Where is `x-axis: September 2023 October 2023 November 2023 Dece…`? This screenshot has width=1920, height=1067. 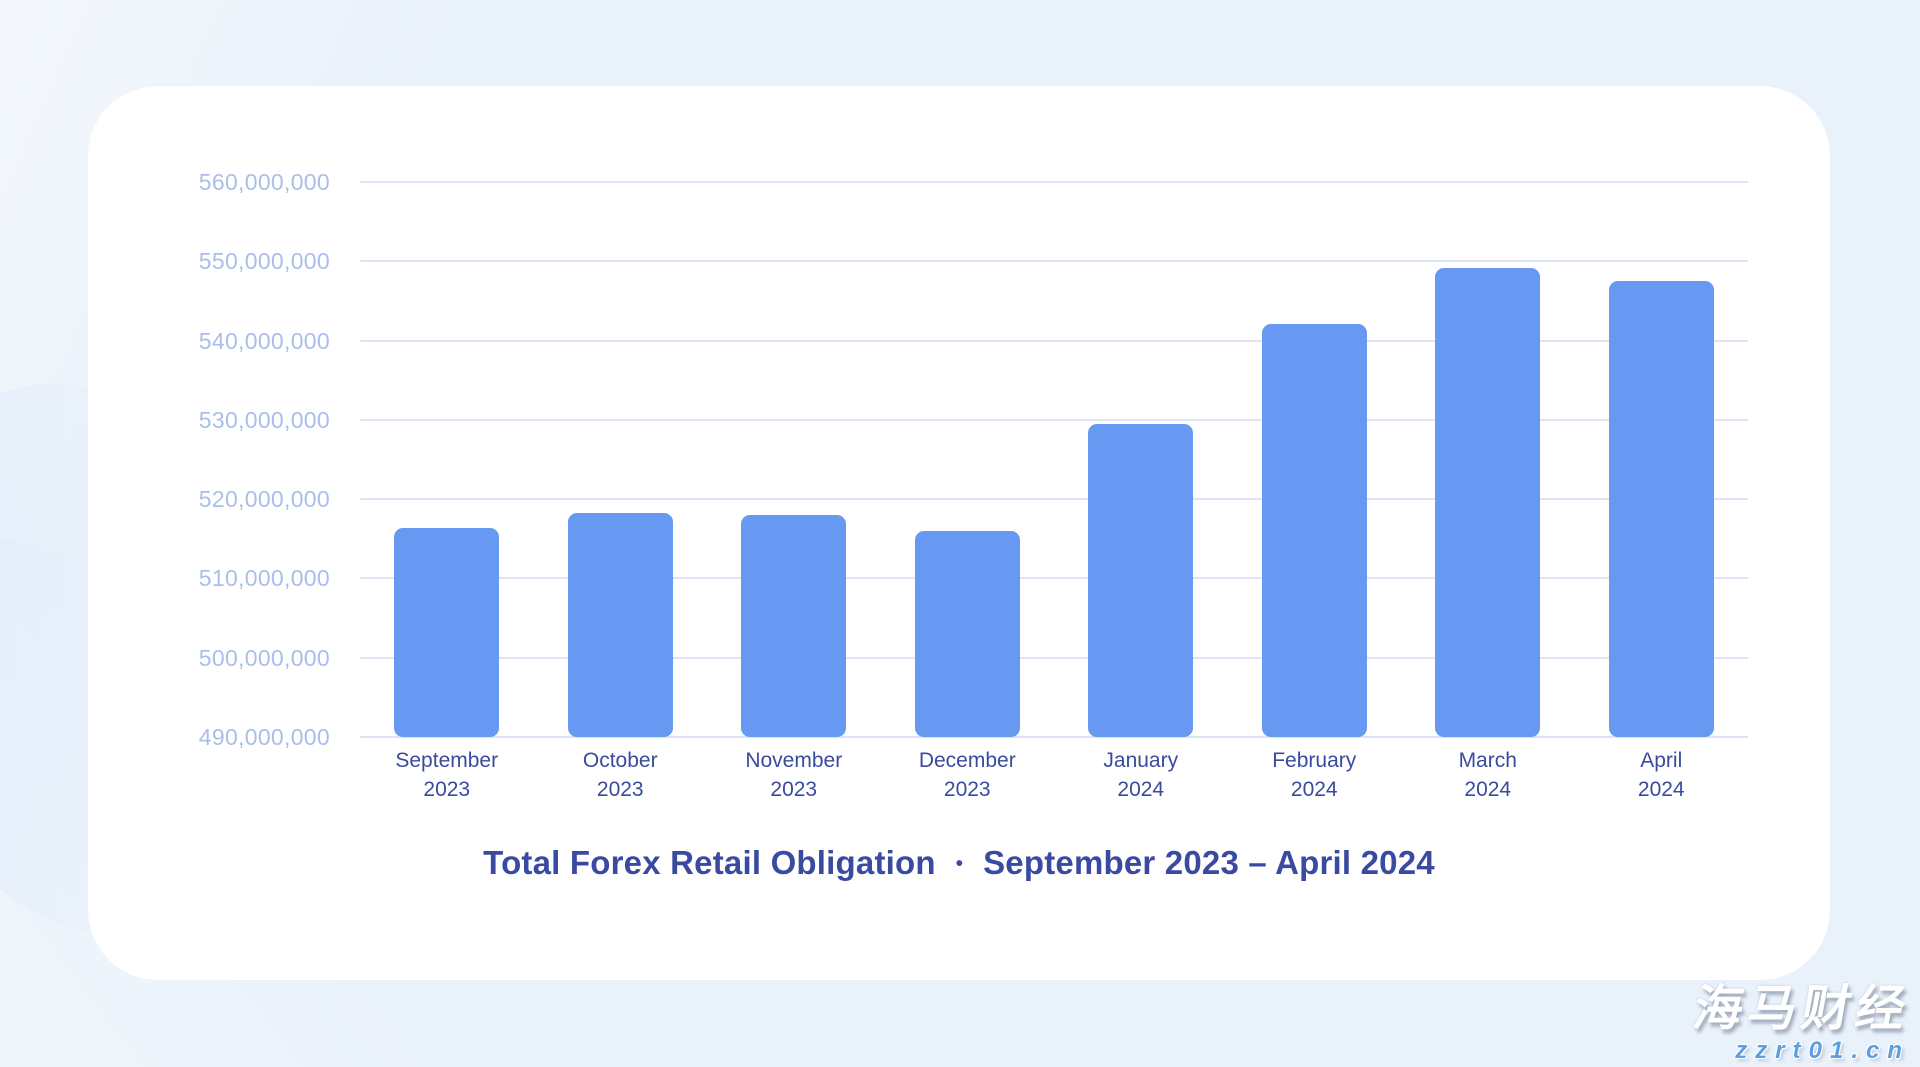 x-axis: September 2023 October 2023 November 2023 Dece… is located at coordinates (1054, 781).